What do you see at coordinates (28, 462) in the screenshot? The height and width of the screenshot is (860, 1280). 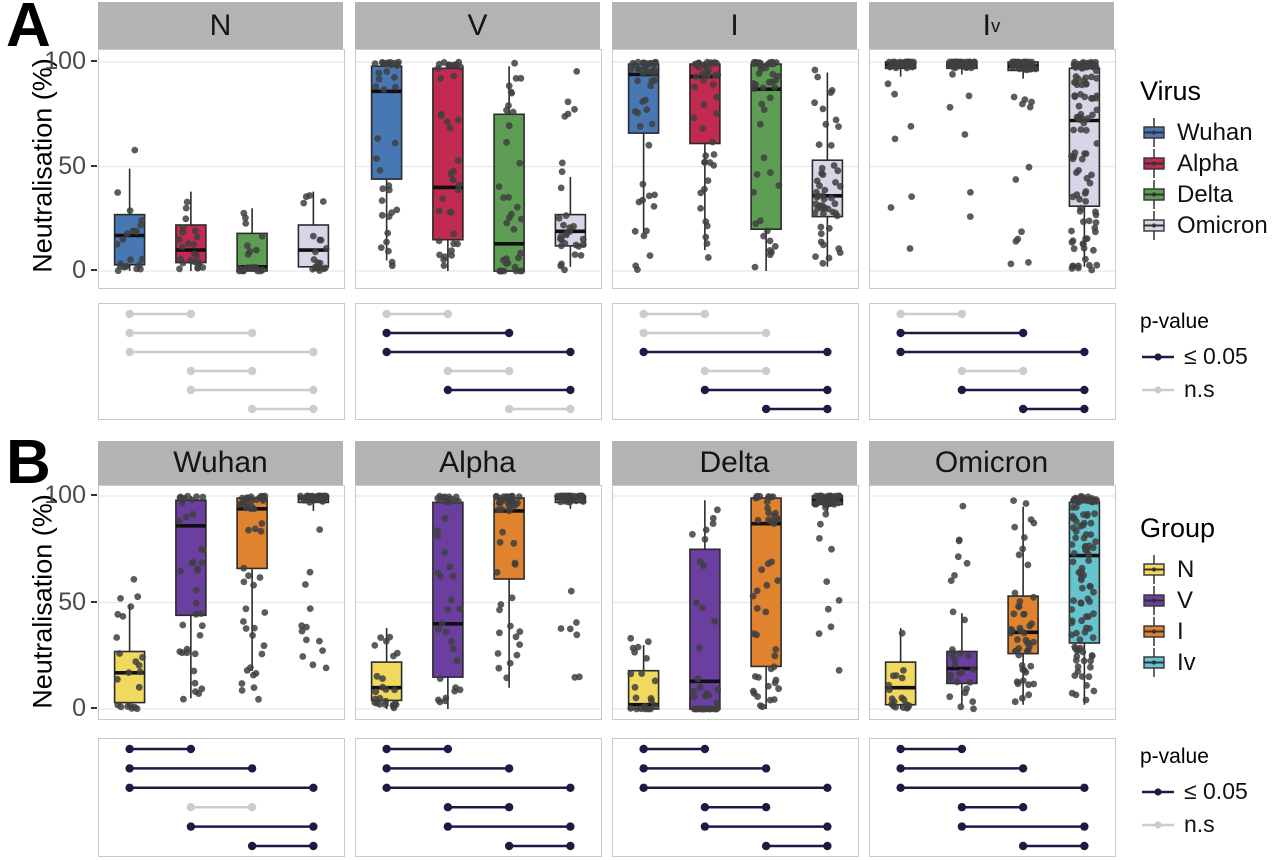 I see `panel-b-letter: B` at bounding box center [28, 462].